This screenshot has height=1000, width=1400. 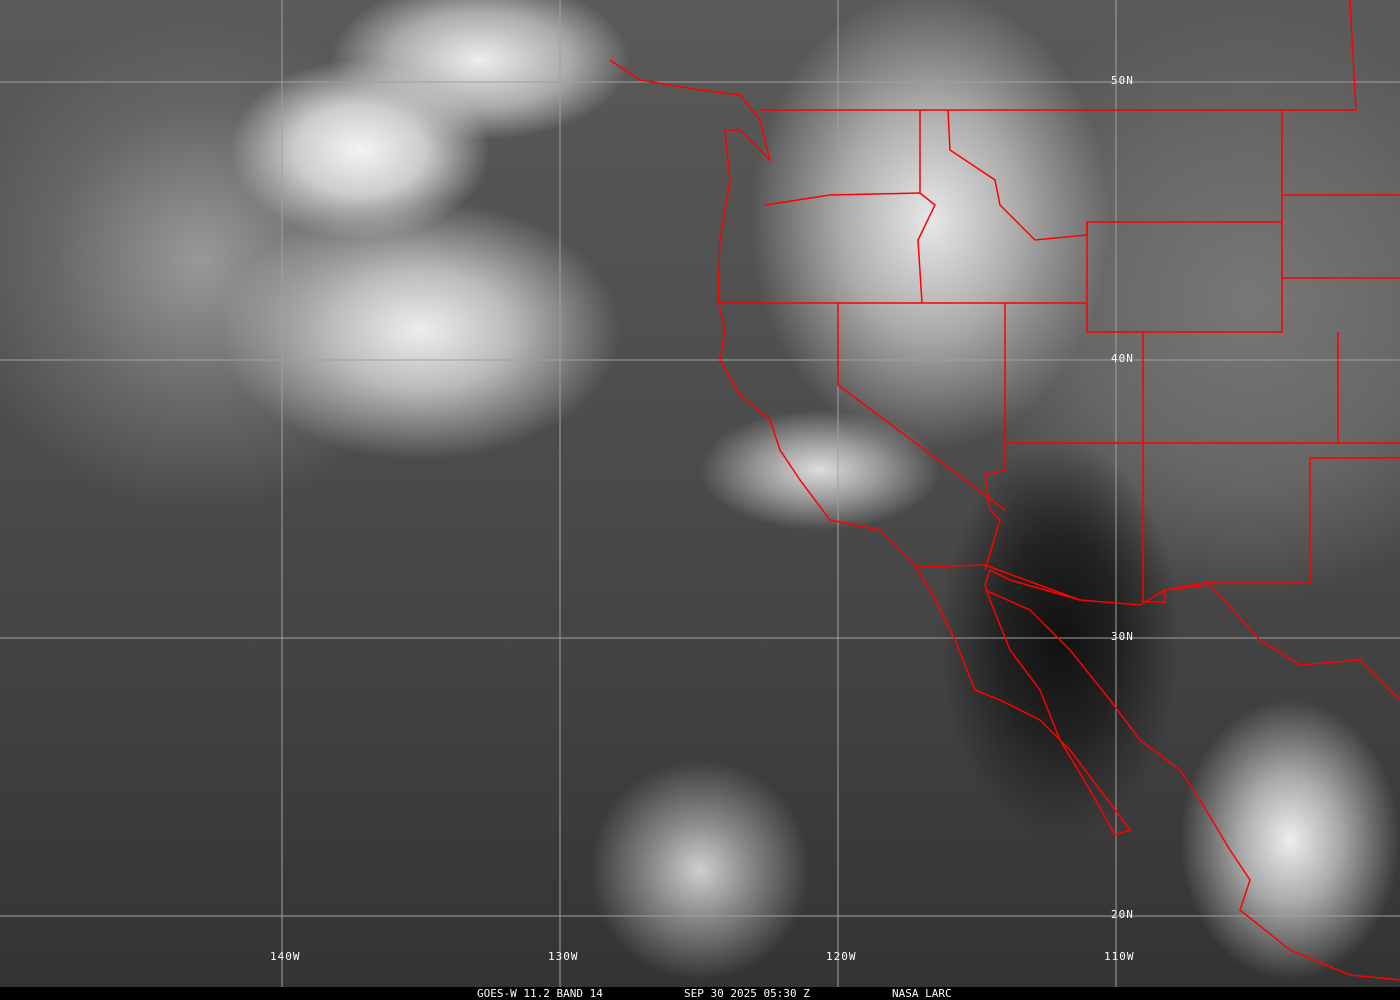 I want to click on nv-ut-border, so click(x=995, y=437).